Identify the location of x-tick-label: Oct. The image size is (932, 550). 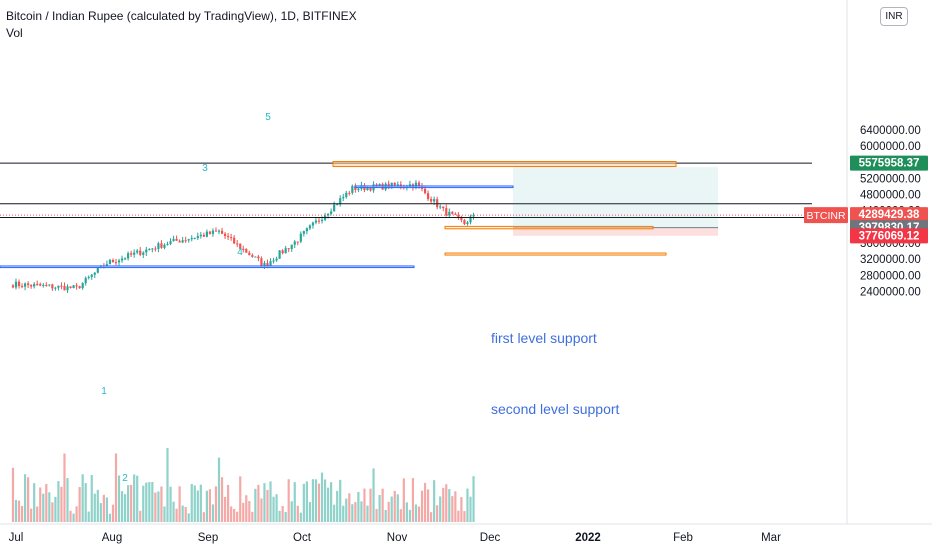
(302, 538).